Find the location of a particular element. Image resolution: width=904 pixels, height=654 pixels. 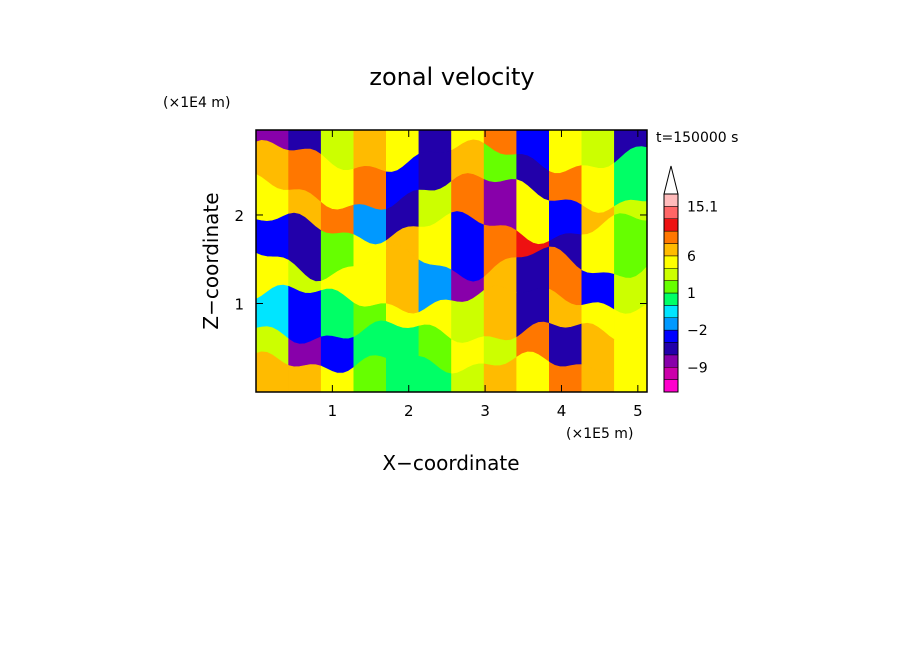

y-tick-label: 1 is located at coordinates (239, 304).